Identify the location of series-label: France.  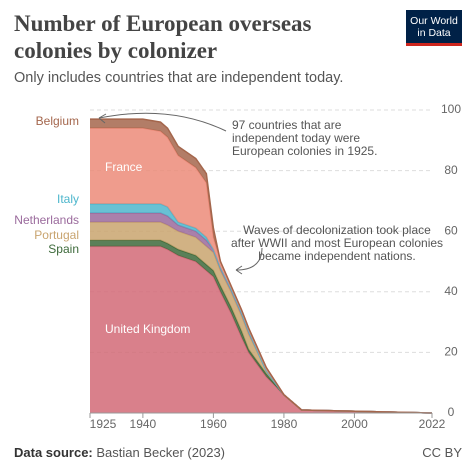
(124, 167).